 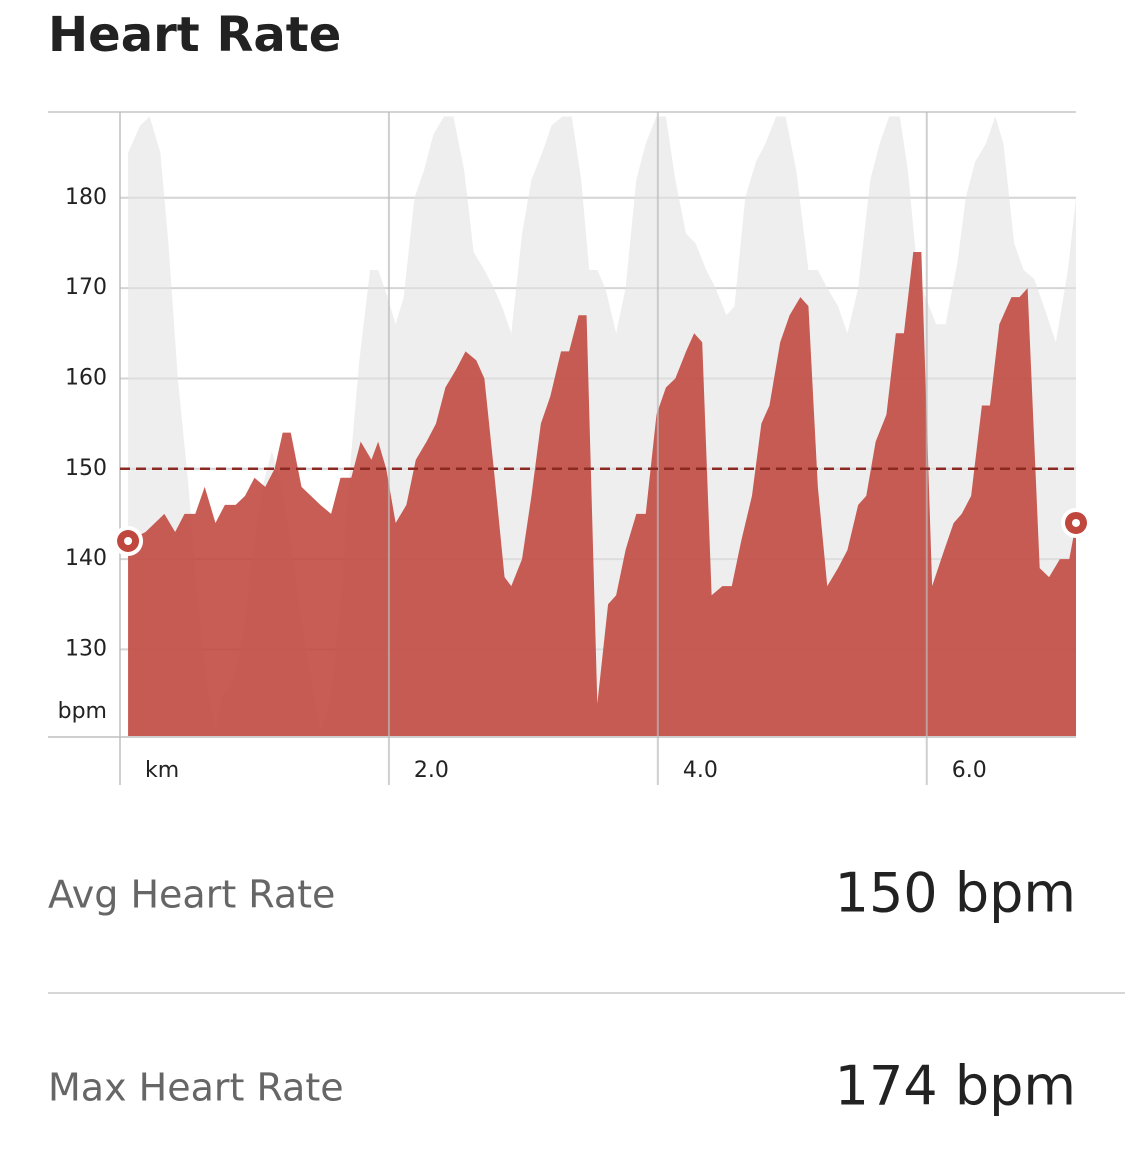 What do you see at coordinates (162, 770) in the screenshot?
I see `x-tick-label: km` at bounding box center [162, 770].